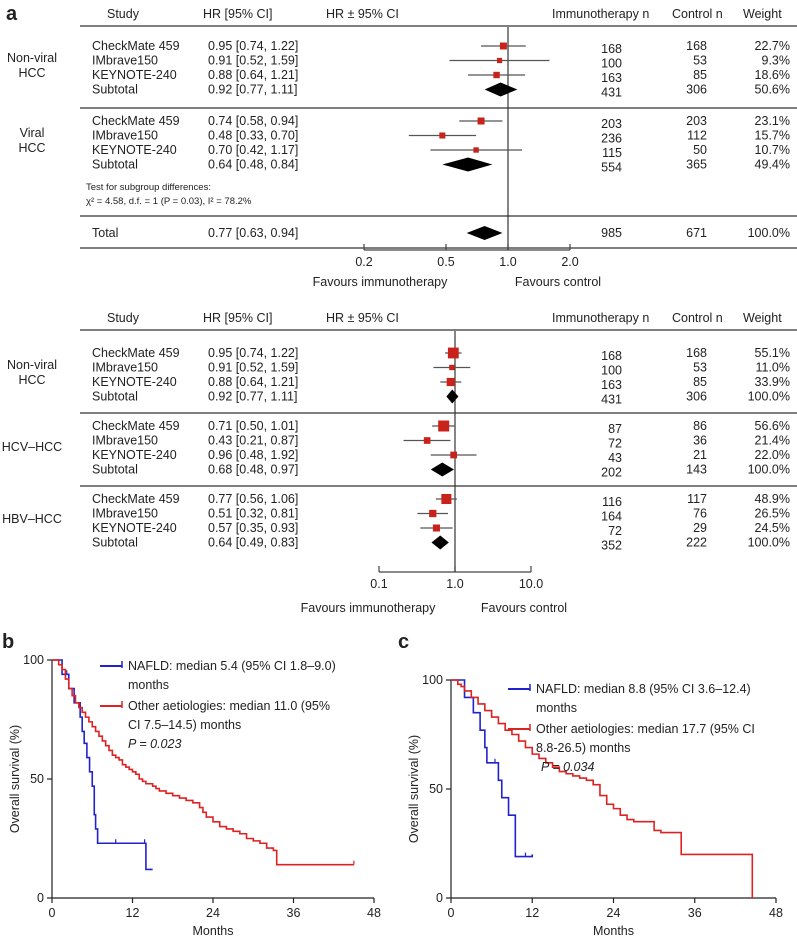  I want to click on weight-value: 48.9%, so click(772, 499).